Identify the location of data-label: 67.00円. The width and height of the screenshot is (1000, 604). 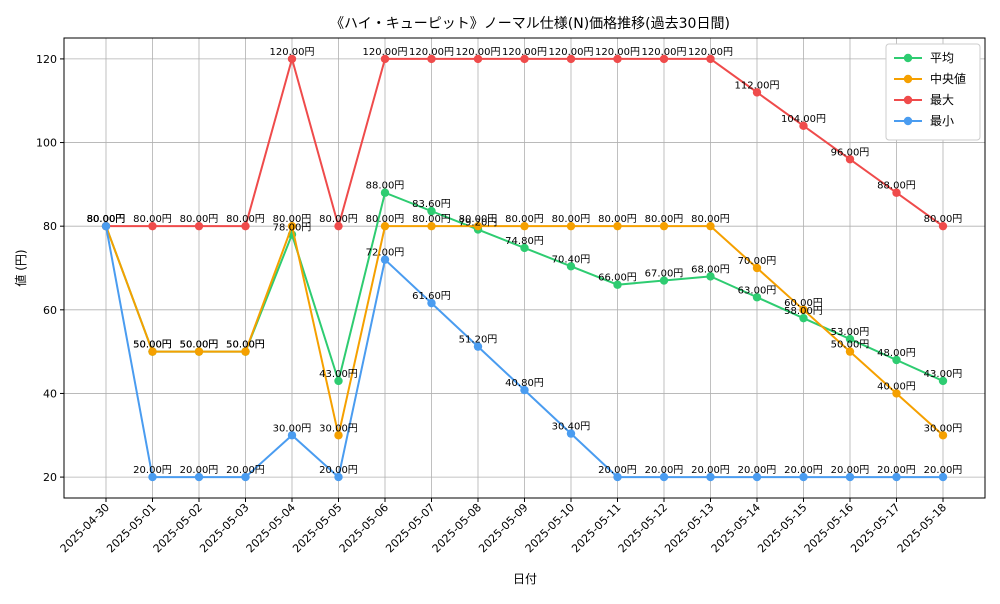
(664, 274).